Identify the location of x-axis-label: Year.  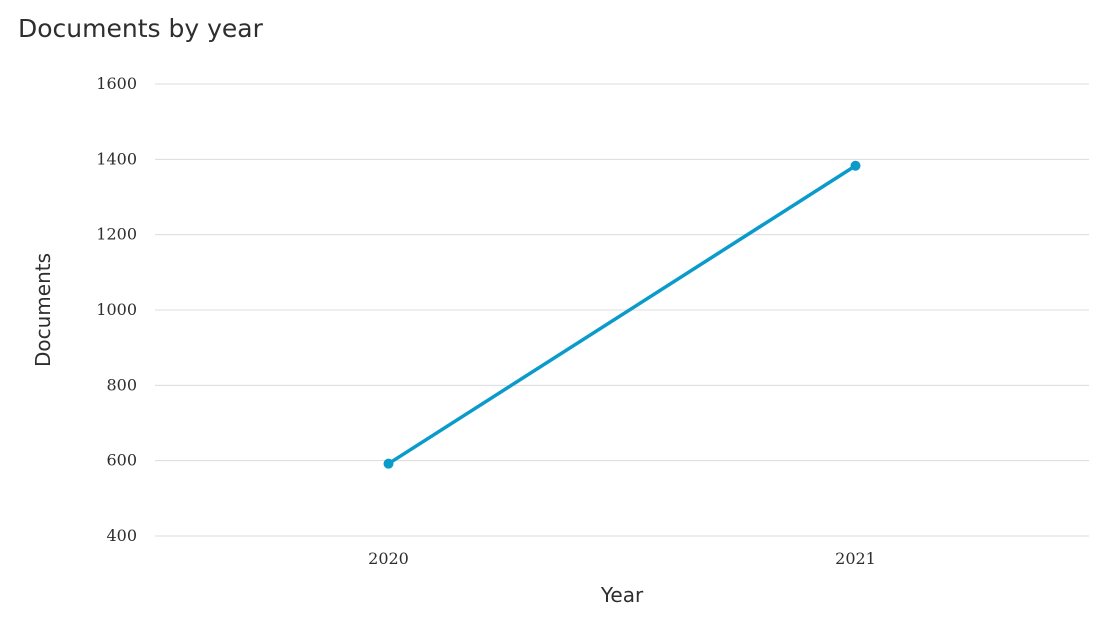
(622, 595).